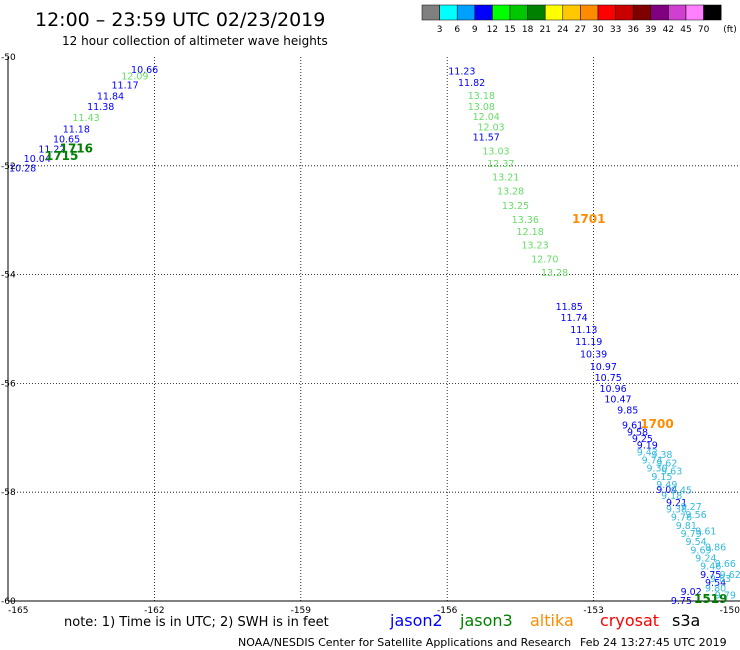 The width and height of the screenshot is (740, 650). I want to click on data-point-label: 10.96, so click(613, 389).